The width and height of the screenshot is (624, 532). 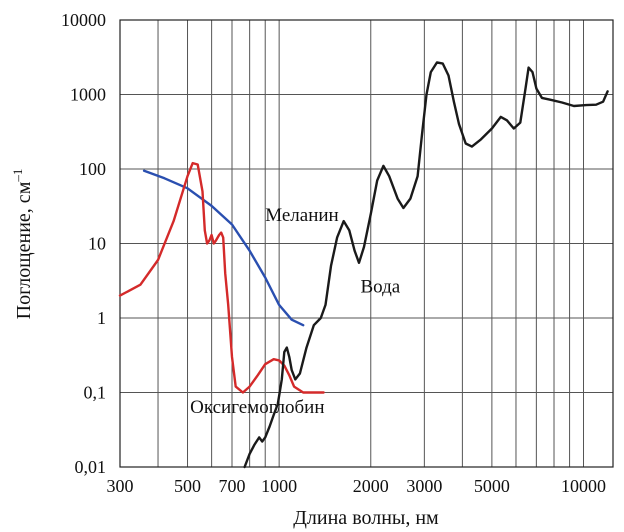 What do you see at coordinates (187, 486) in the screenshot?
I see `x-tick-label: 500` at bounding box center [187, 486].